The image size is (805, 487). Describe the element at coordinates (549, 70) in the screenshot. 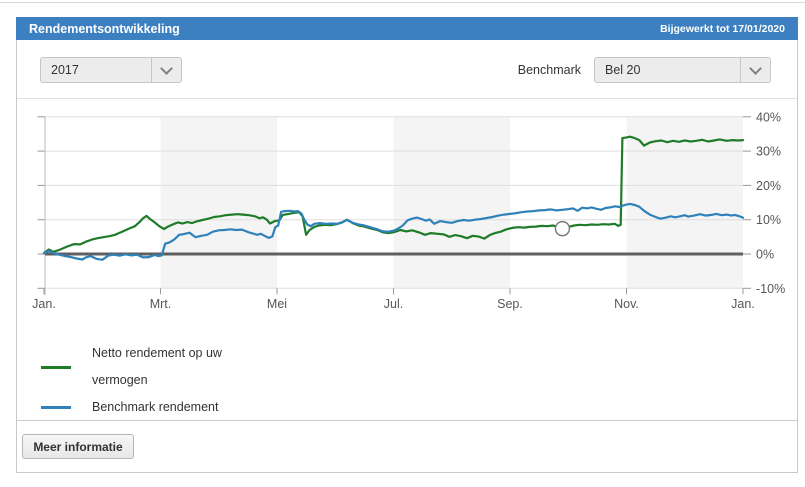

I see `benchmark-label: Benchmark` at that location.